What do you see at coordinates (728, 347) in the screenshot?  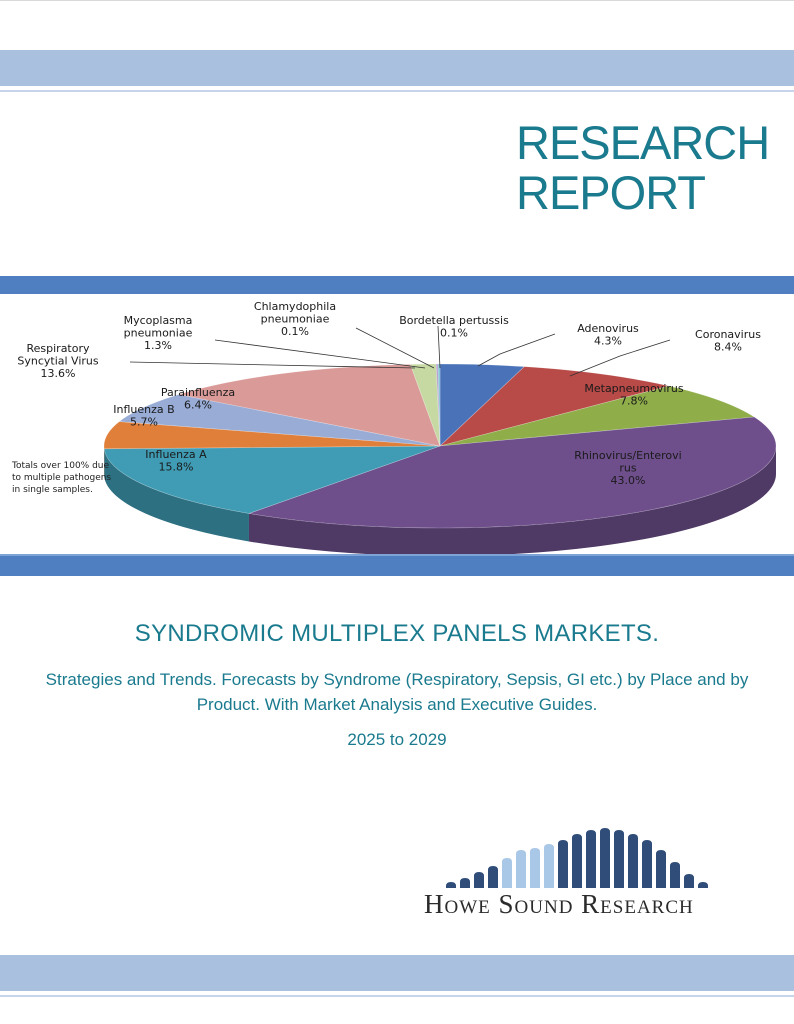 I see `pie-label-line: 8.4%` at bounding box center [728, 347].